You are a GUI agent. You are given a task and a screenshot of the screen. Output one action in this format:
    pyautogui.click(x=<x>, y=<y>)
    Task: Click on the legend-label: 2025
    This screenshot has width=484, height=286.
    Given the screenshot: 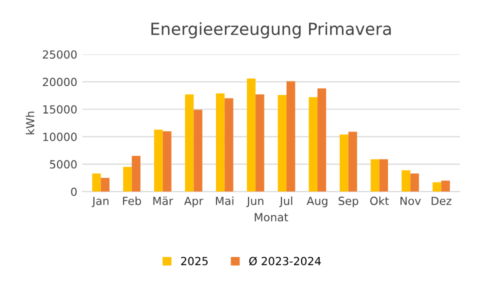 What is the action you would take?
    pyautogui.click(x=194, y=261)
    